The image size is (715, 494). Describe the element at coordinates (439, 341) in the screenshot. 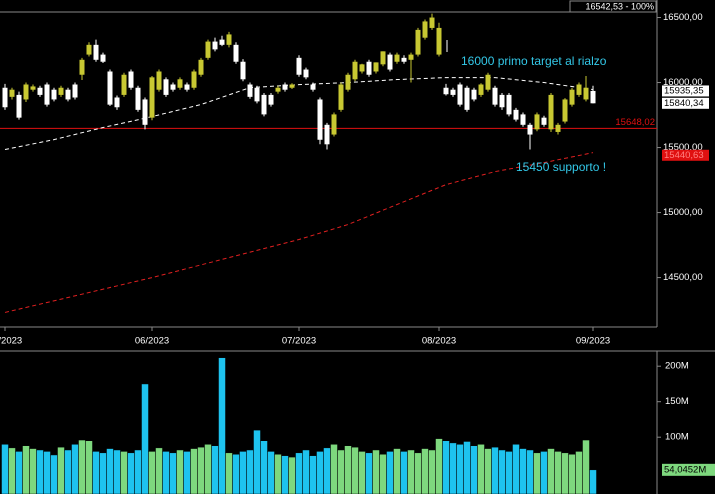

I see `x-tick-label: 08/2023` at that location.